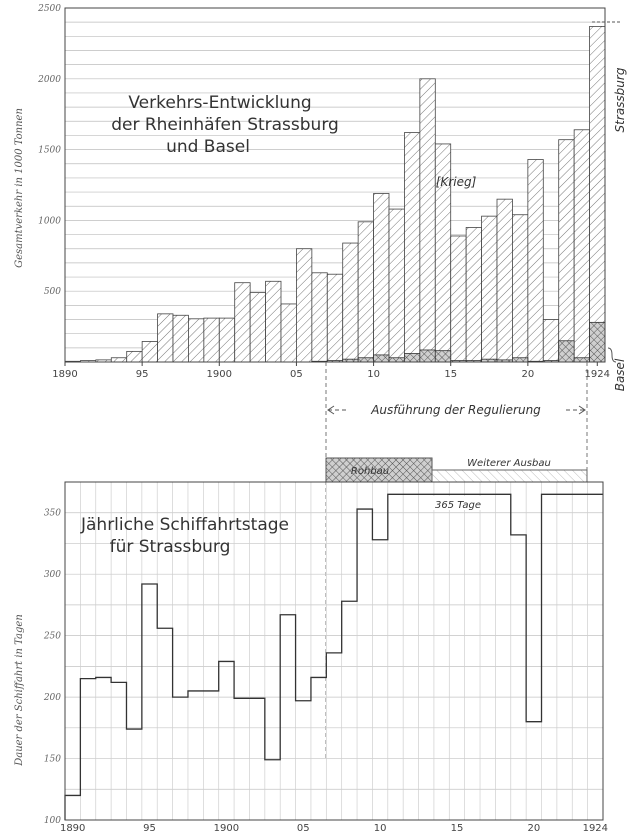 This screenshot has height=834, width=631. Describe the element at coordinates (620, 374) in the screenshot. I see `basel-side-label: Basel` at that location.